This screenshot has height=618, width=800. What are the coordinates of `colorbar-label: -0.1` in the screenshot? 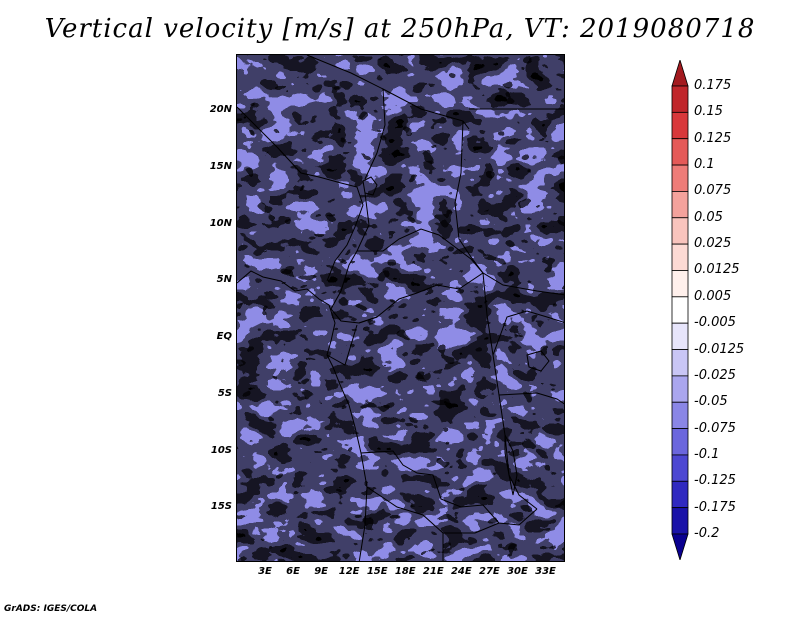 It's located at (707, 454).